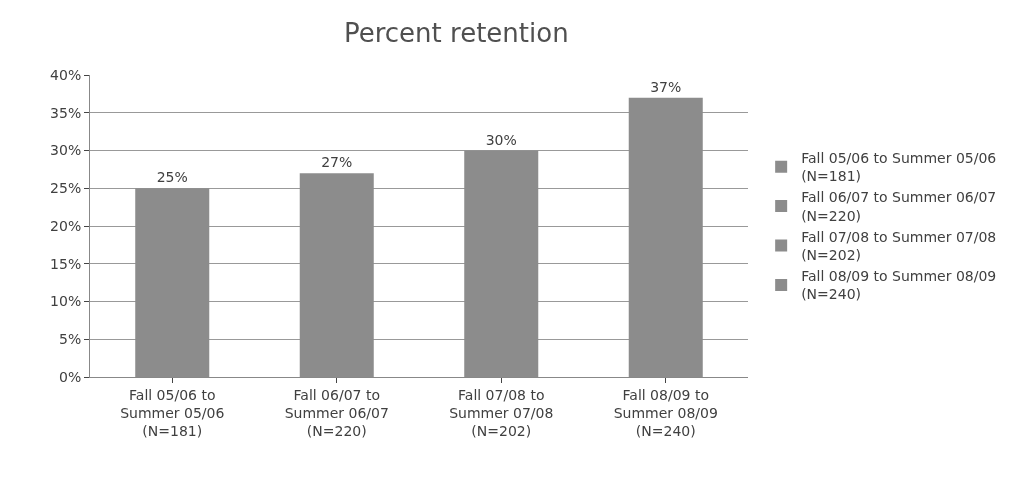  Describe the element at coordinates (66, 301) in the screenshot. I see `y-tick-label: 10%` at that location.